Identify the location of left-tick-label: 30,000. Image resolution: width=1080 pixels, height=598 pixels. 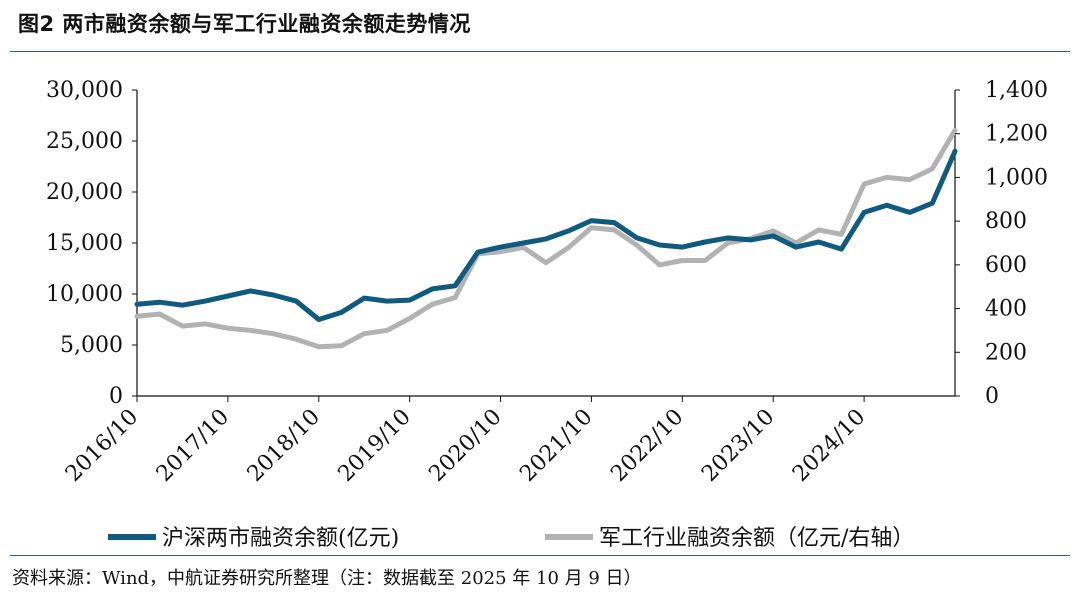
(84, 90).